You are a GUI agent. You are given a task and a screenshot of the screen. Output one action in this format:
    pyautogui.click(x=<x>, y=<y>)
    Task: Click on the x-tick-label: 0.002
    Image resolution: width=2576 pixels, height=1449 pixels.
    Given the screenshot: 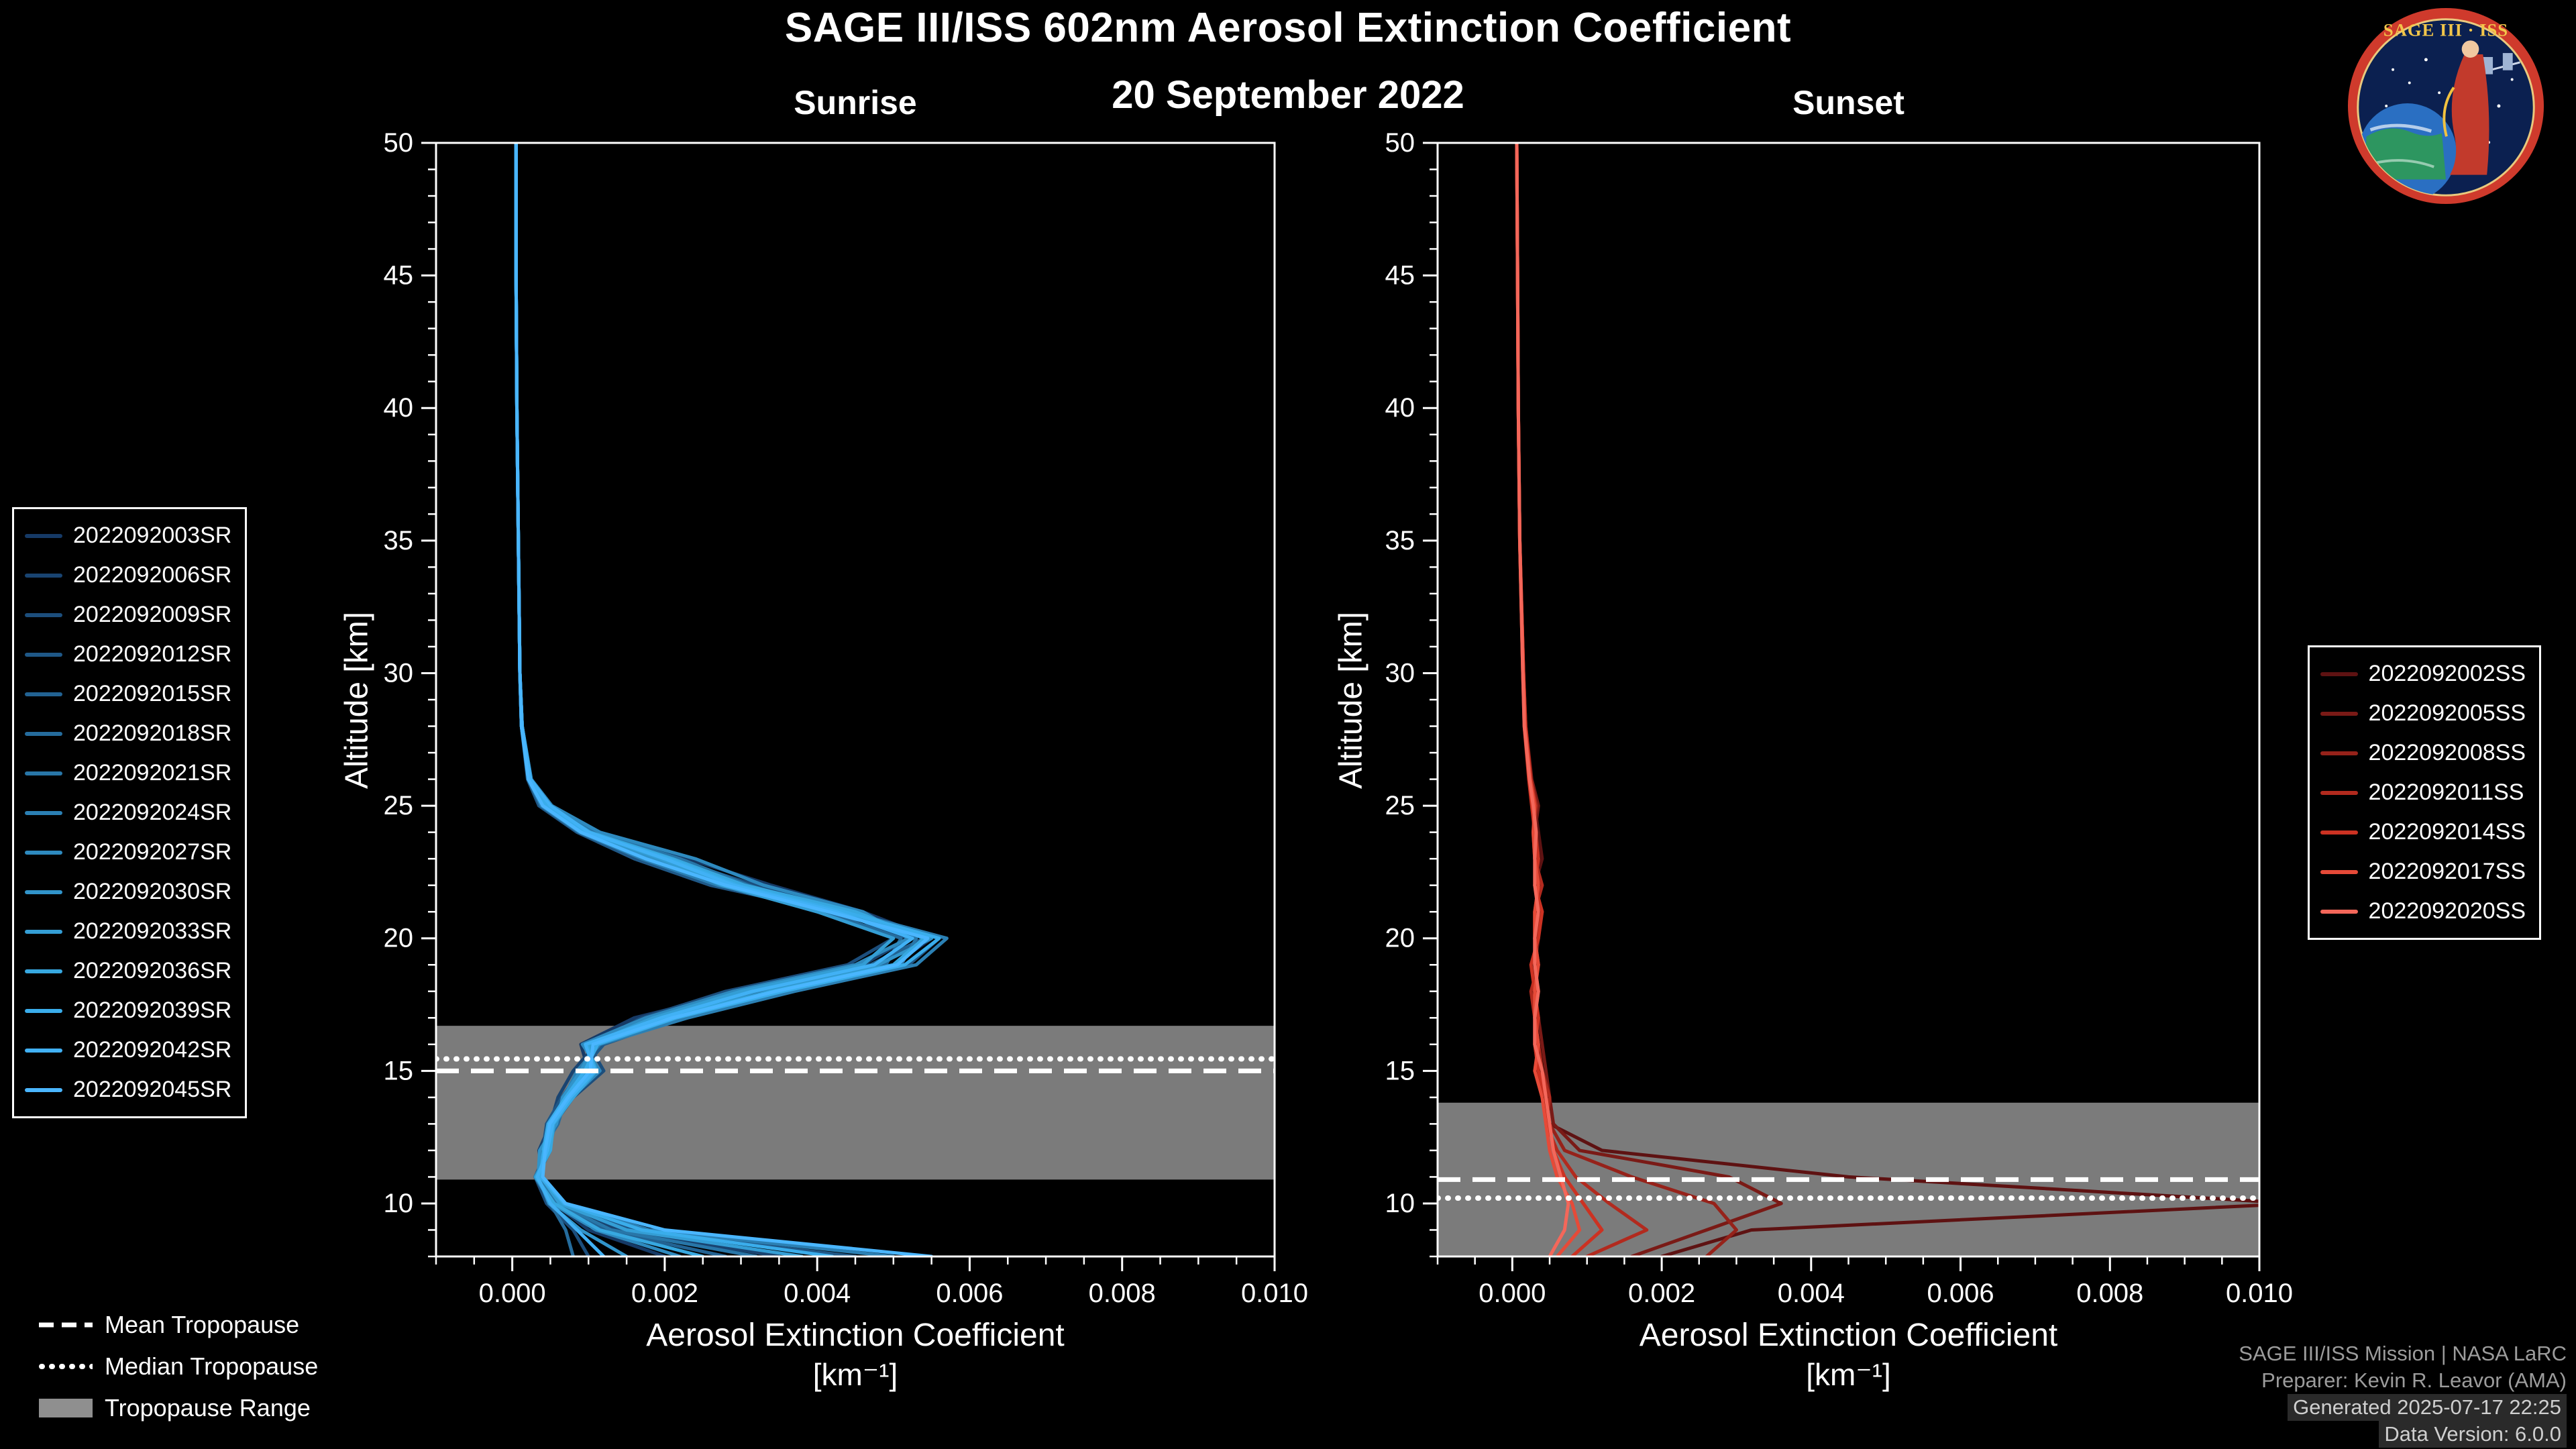 What is the action you would take?
    pyautogui.click(x=1661, y=1293)
    